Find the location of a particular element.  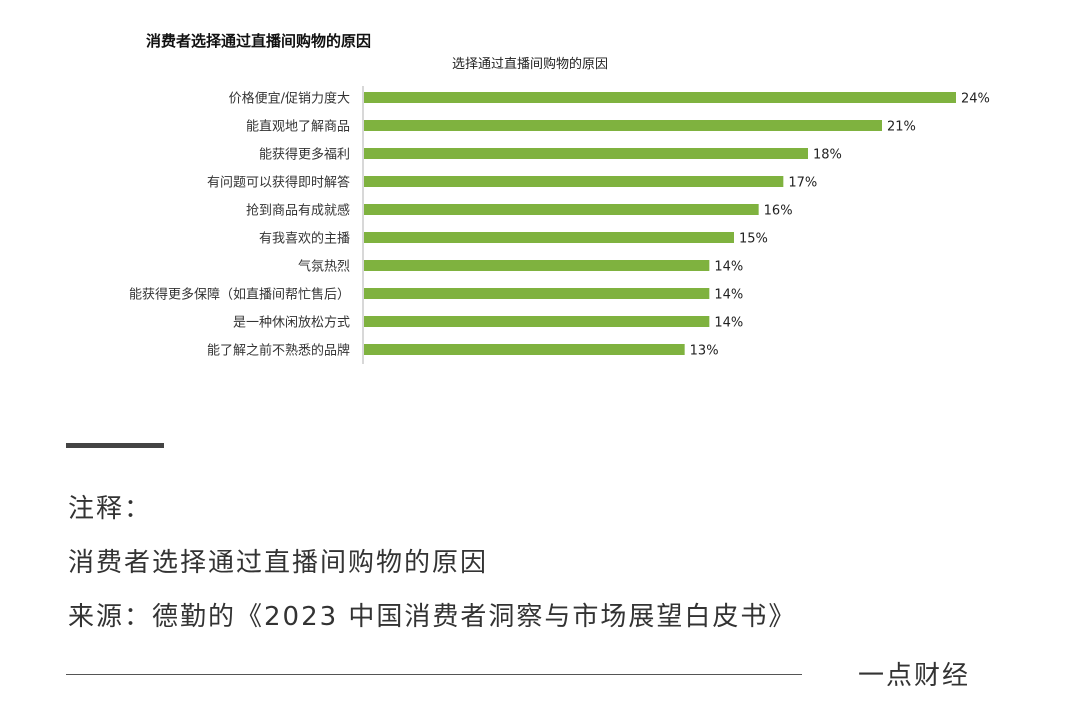

value-label: 21% is located at coordinates (901, 127).